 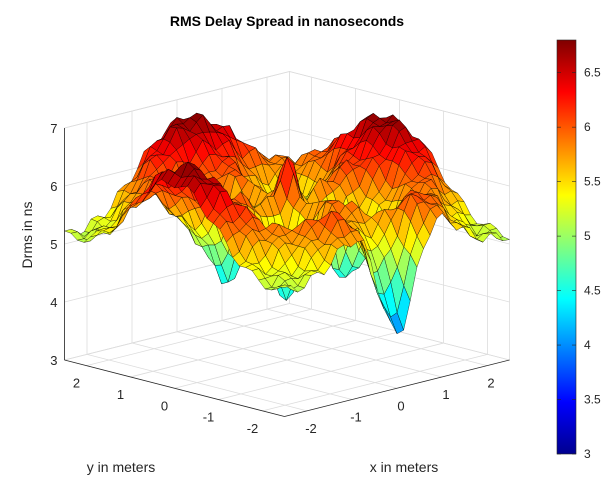 What do you see at coordinates (566, 247) in the screenshot?
I see `colorbar` at bounding box center [566, 247].